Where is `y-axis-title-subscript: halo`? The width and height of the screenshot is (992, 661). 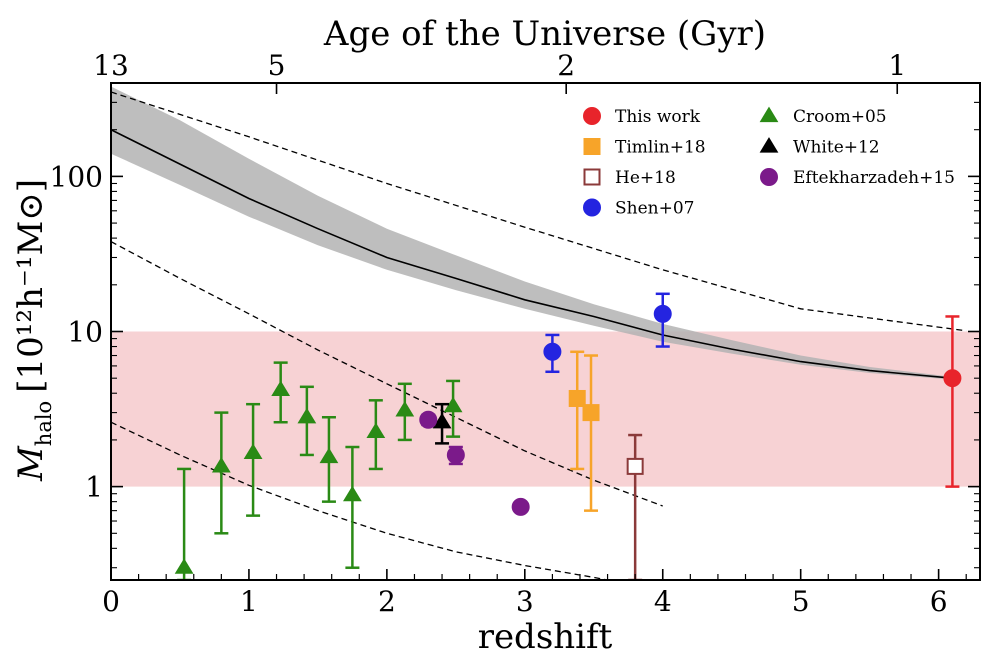
y-axis-title-subscript: halo is located at coordinates (44, 423).